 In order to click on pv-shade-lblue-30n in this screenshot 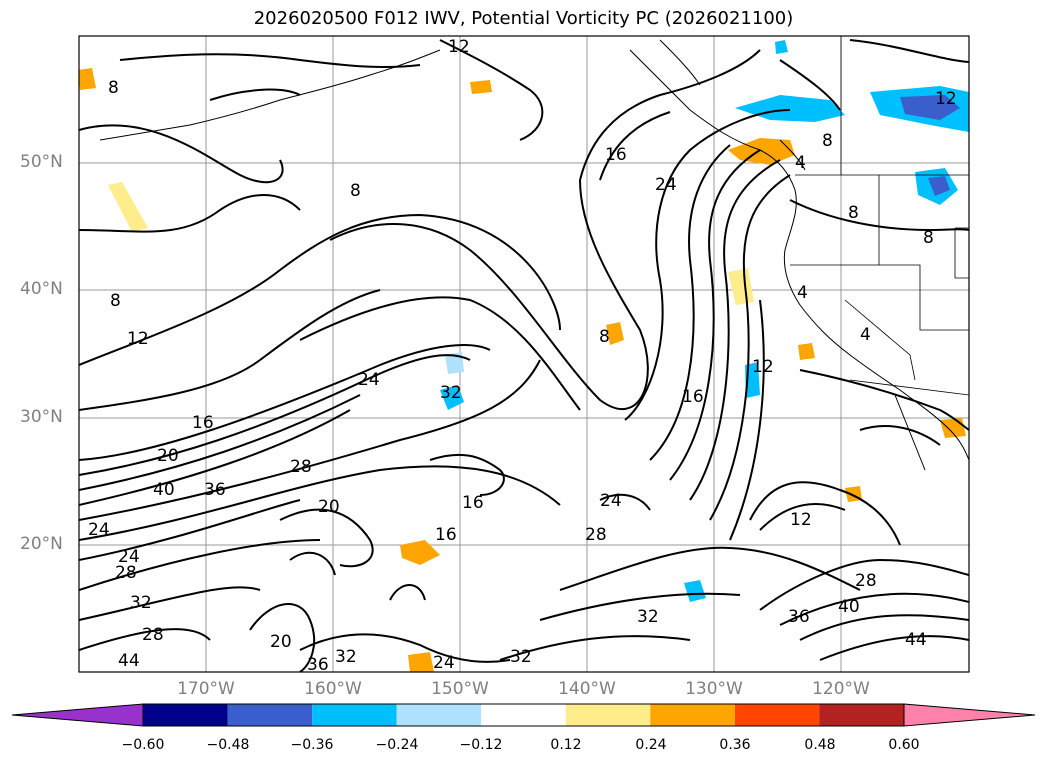, I will do `click(454, 363)`.